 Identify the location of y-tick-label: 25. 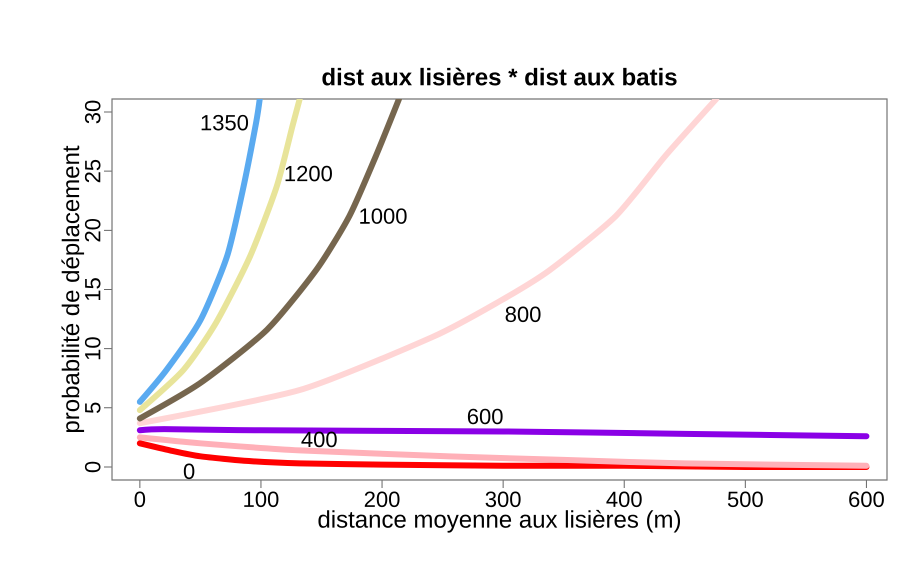
(92, 171).